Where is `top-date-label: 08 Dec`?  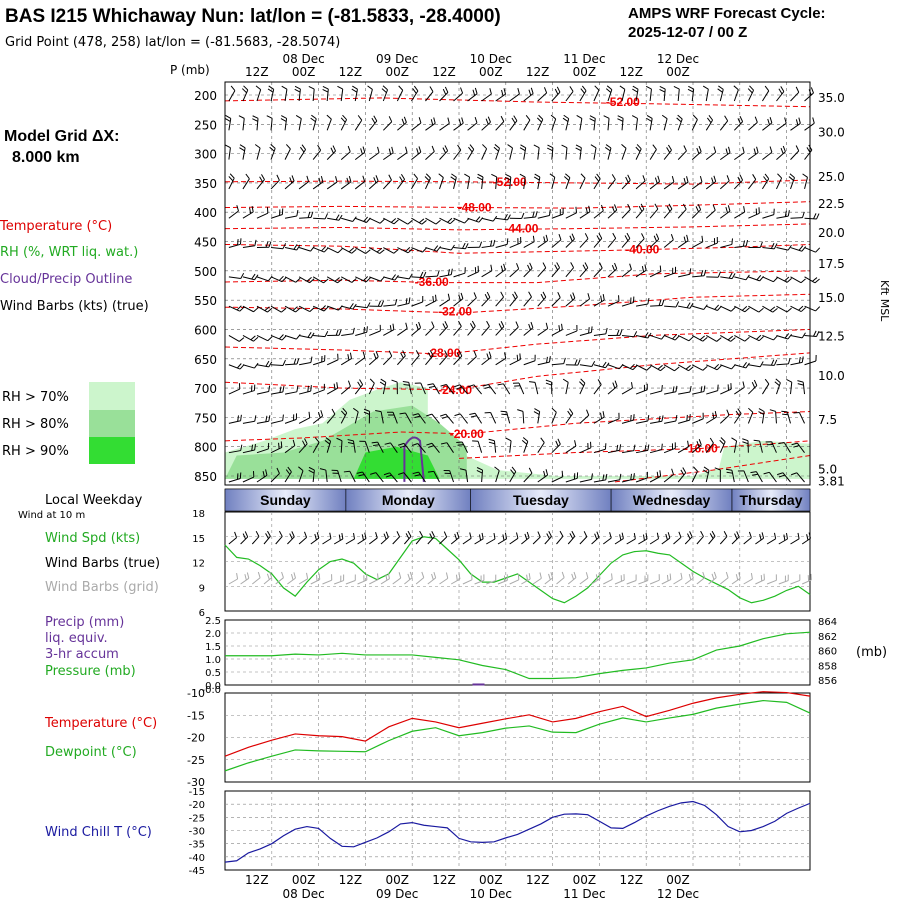 top-date-label: 08 Dec is located at coordinates (303, 59).